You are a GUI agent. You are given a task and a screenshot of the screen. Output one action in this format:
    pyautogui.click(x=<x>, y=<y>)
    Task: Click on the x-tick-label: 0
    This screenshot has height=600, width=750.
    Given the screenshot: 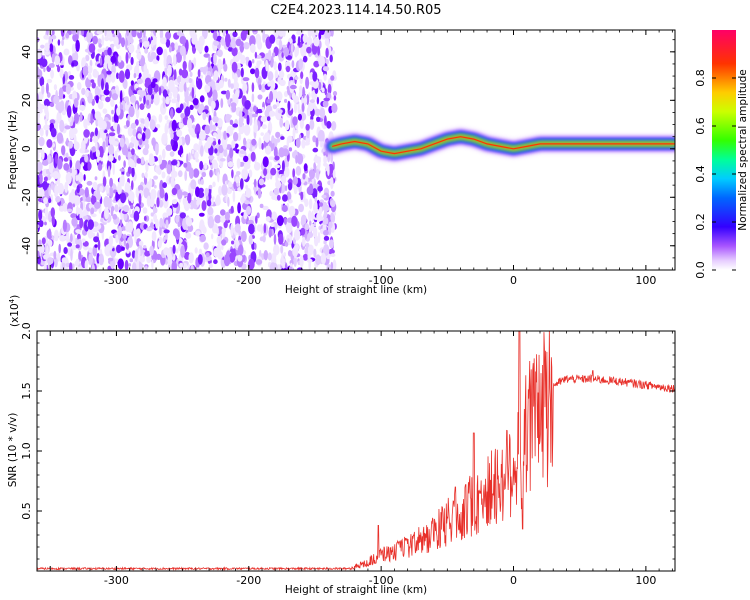 What is the action you would take?
    pyautogui.click(x=513, y=280)
    